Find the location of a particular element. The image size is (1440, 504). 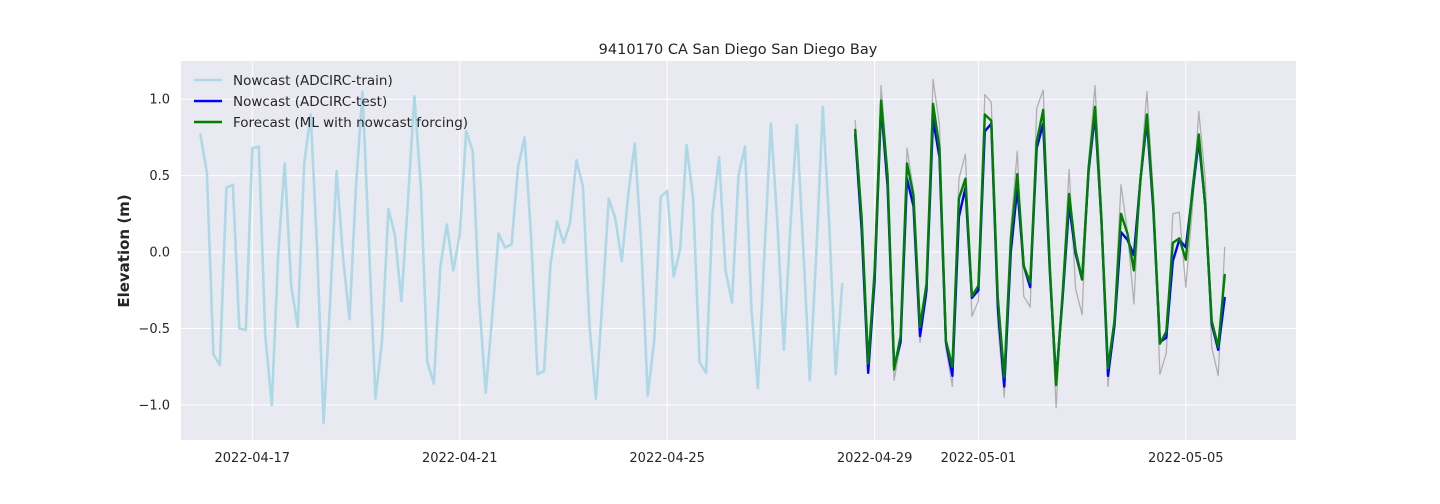

x-tick-label: 2022-04-29 is located at coordinates (875, 458).